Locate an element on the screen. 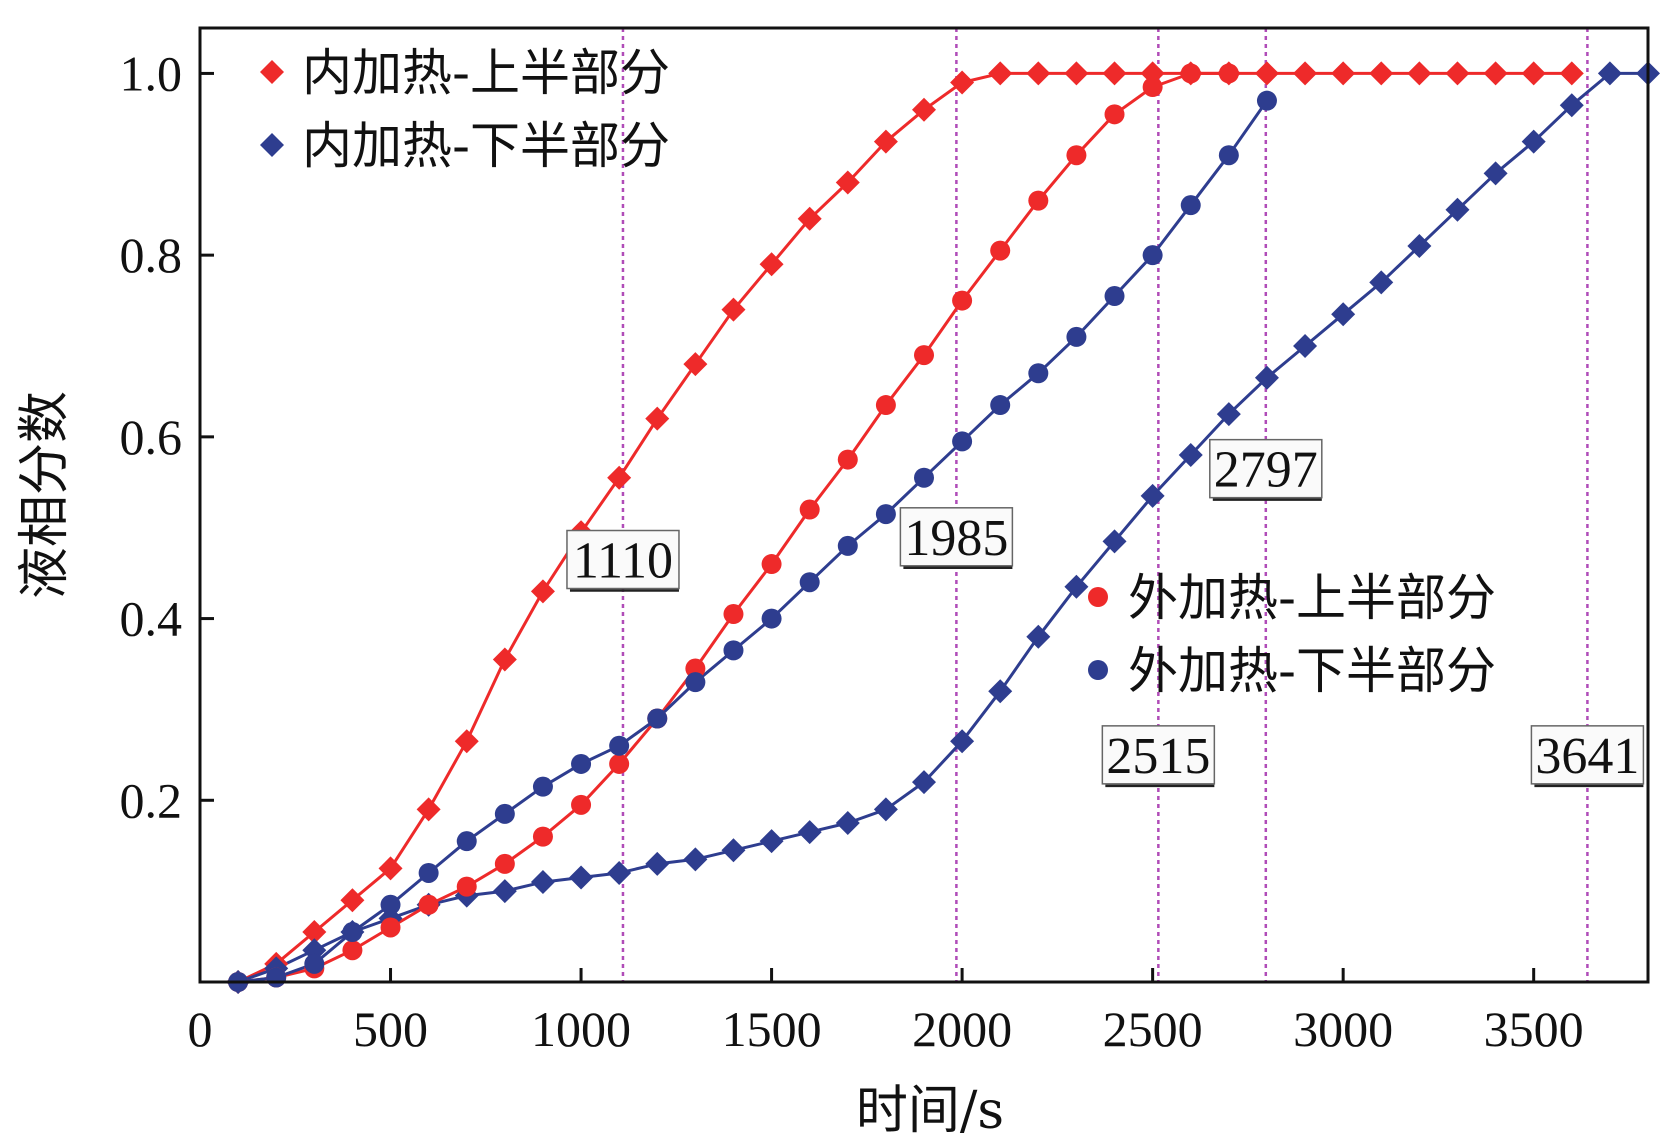  y-axis-title: 液相分数 is located at coordinates (45, 495).